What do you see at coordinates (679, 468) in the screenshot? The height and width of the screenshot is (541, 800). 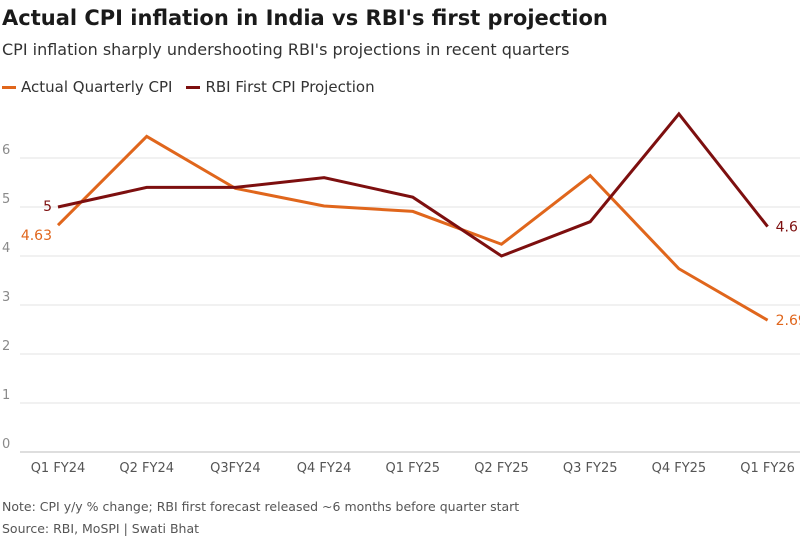 I see `x-tick-label: Q4 FY25` at bounding box center [679, 468].